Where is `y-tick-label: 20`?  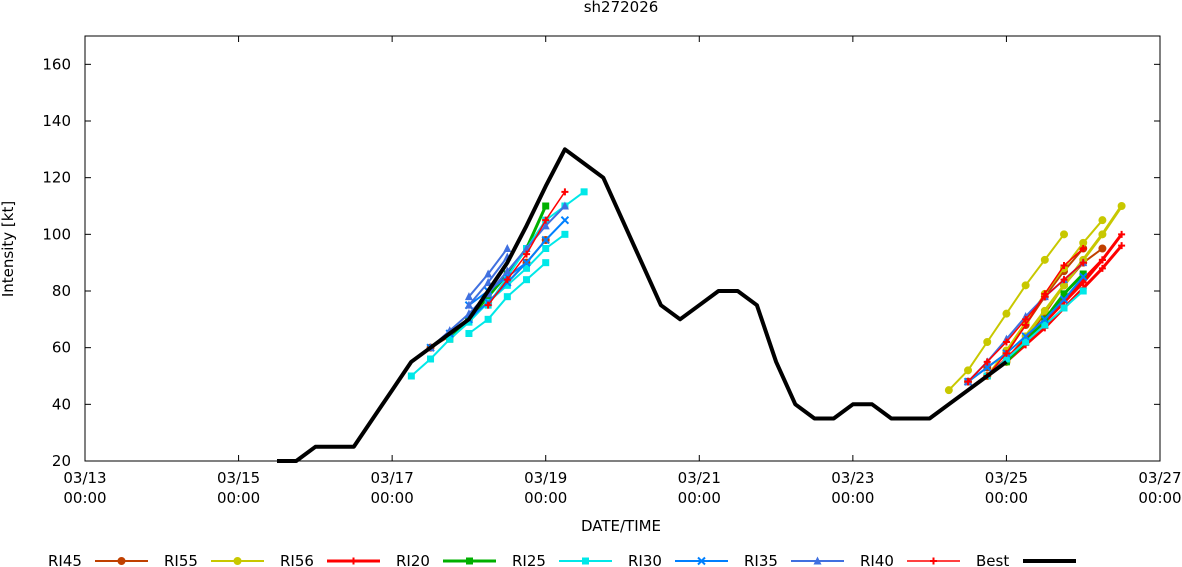 y-tick-label: 20 is located at coordinates (61, 461).